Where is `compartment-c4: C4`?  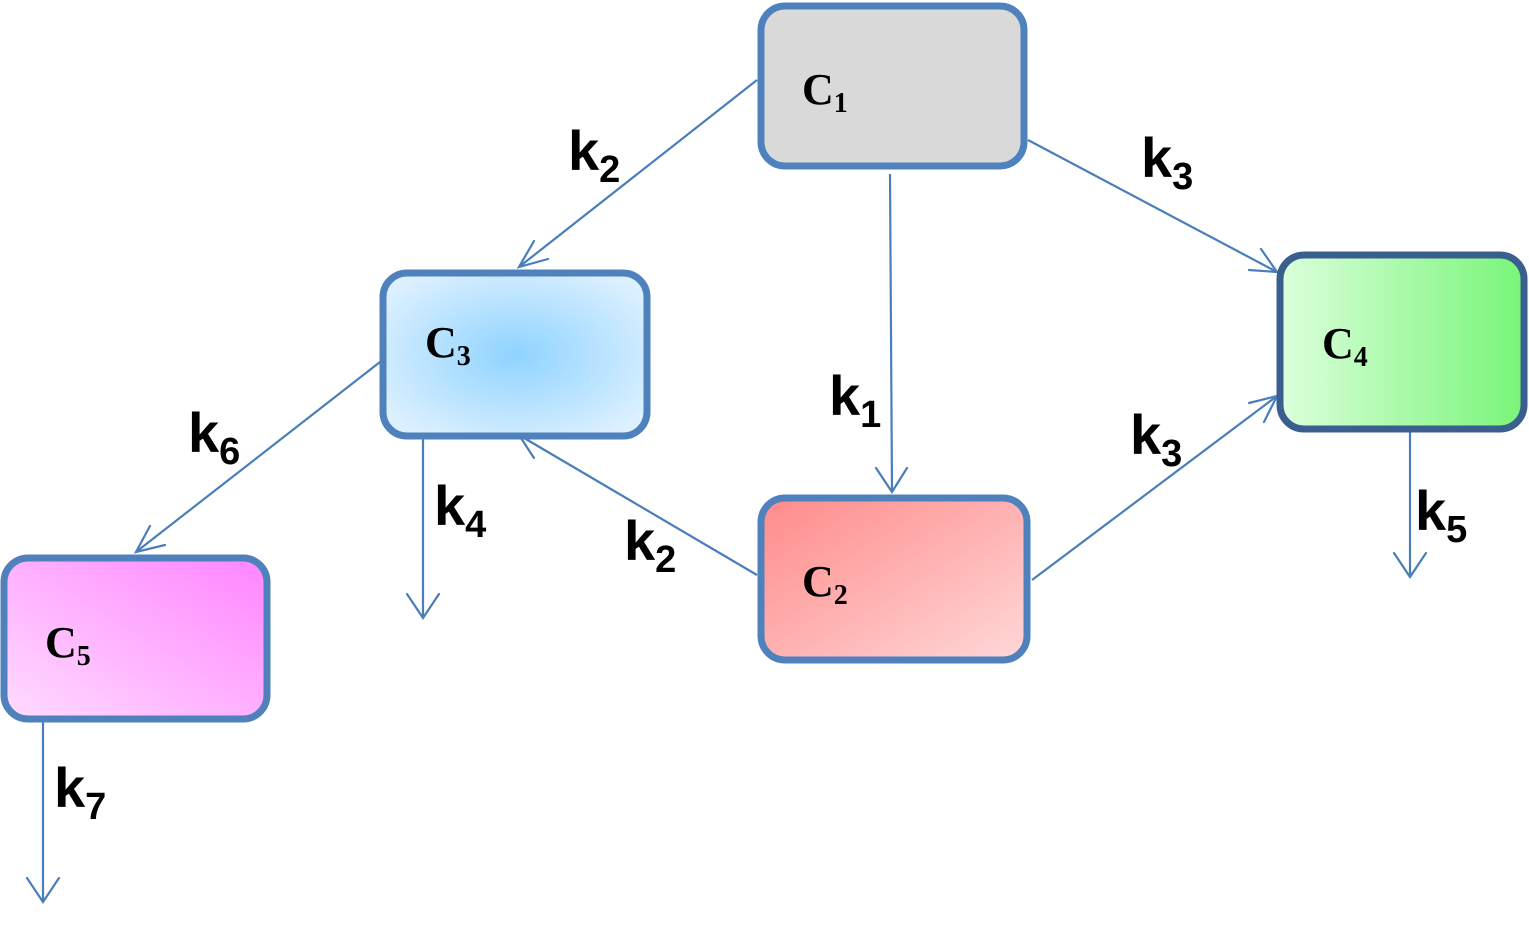
compartment-c4: C4 is located at coordinates (1402, 342).